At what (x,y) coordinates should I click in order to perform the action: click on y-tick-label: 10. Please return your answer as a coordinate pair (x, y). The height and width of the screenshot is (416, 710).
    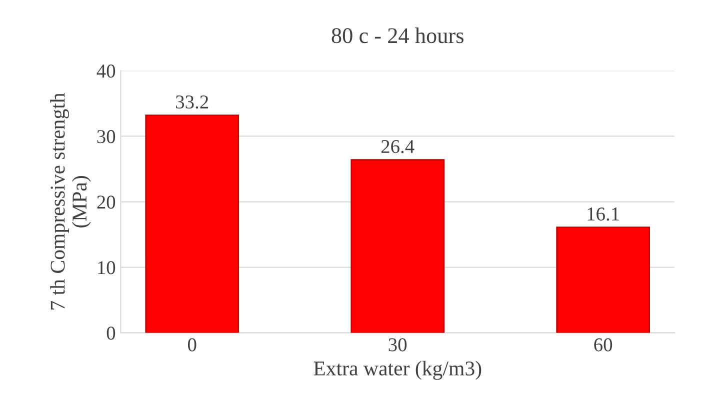
    Looking at the image, I should click on (107, 267).